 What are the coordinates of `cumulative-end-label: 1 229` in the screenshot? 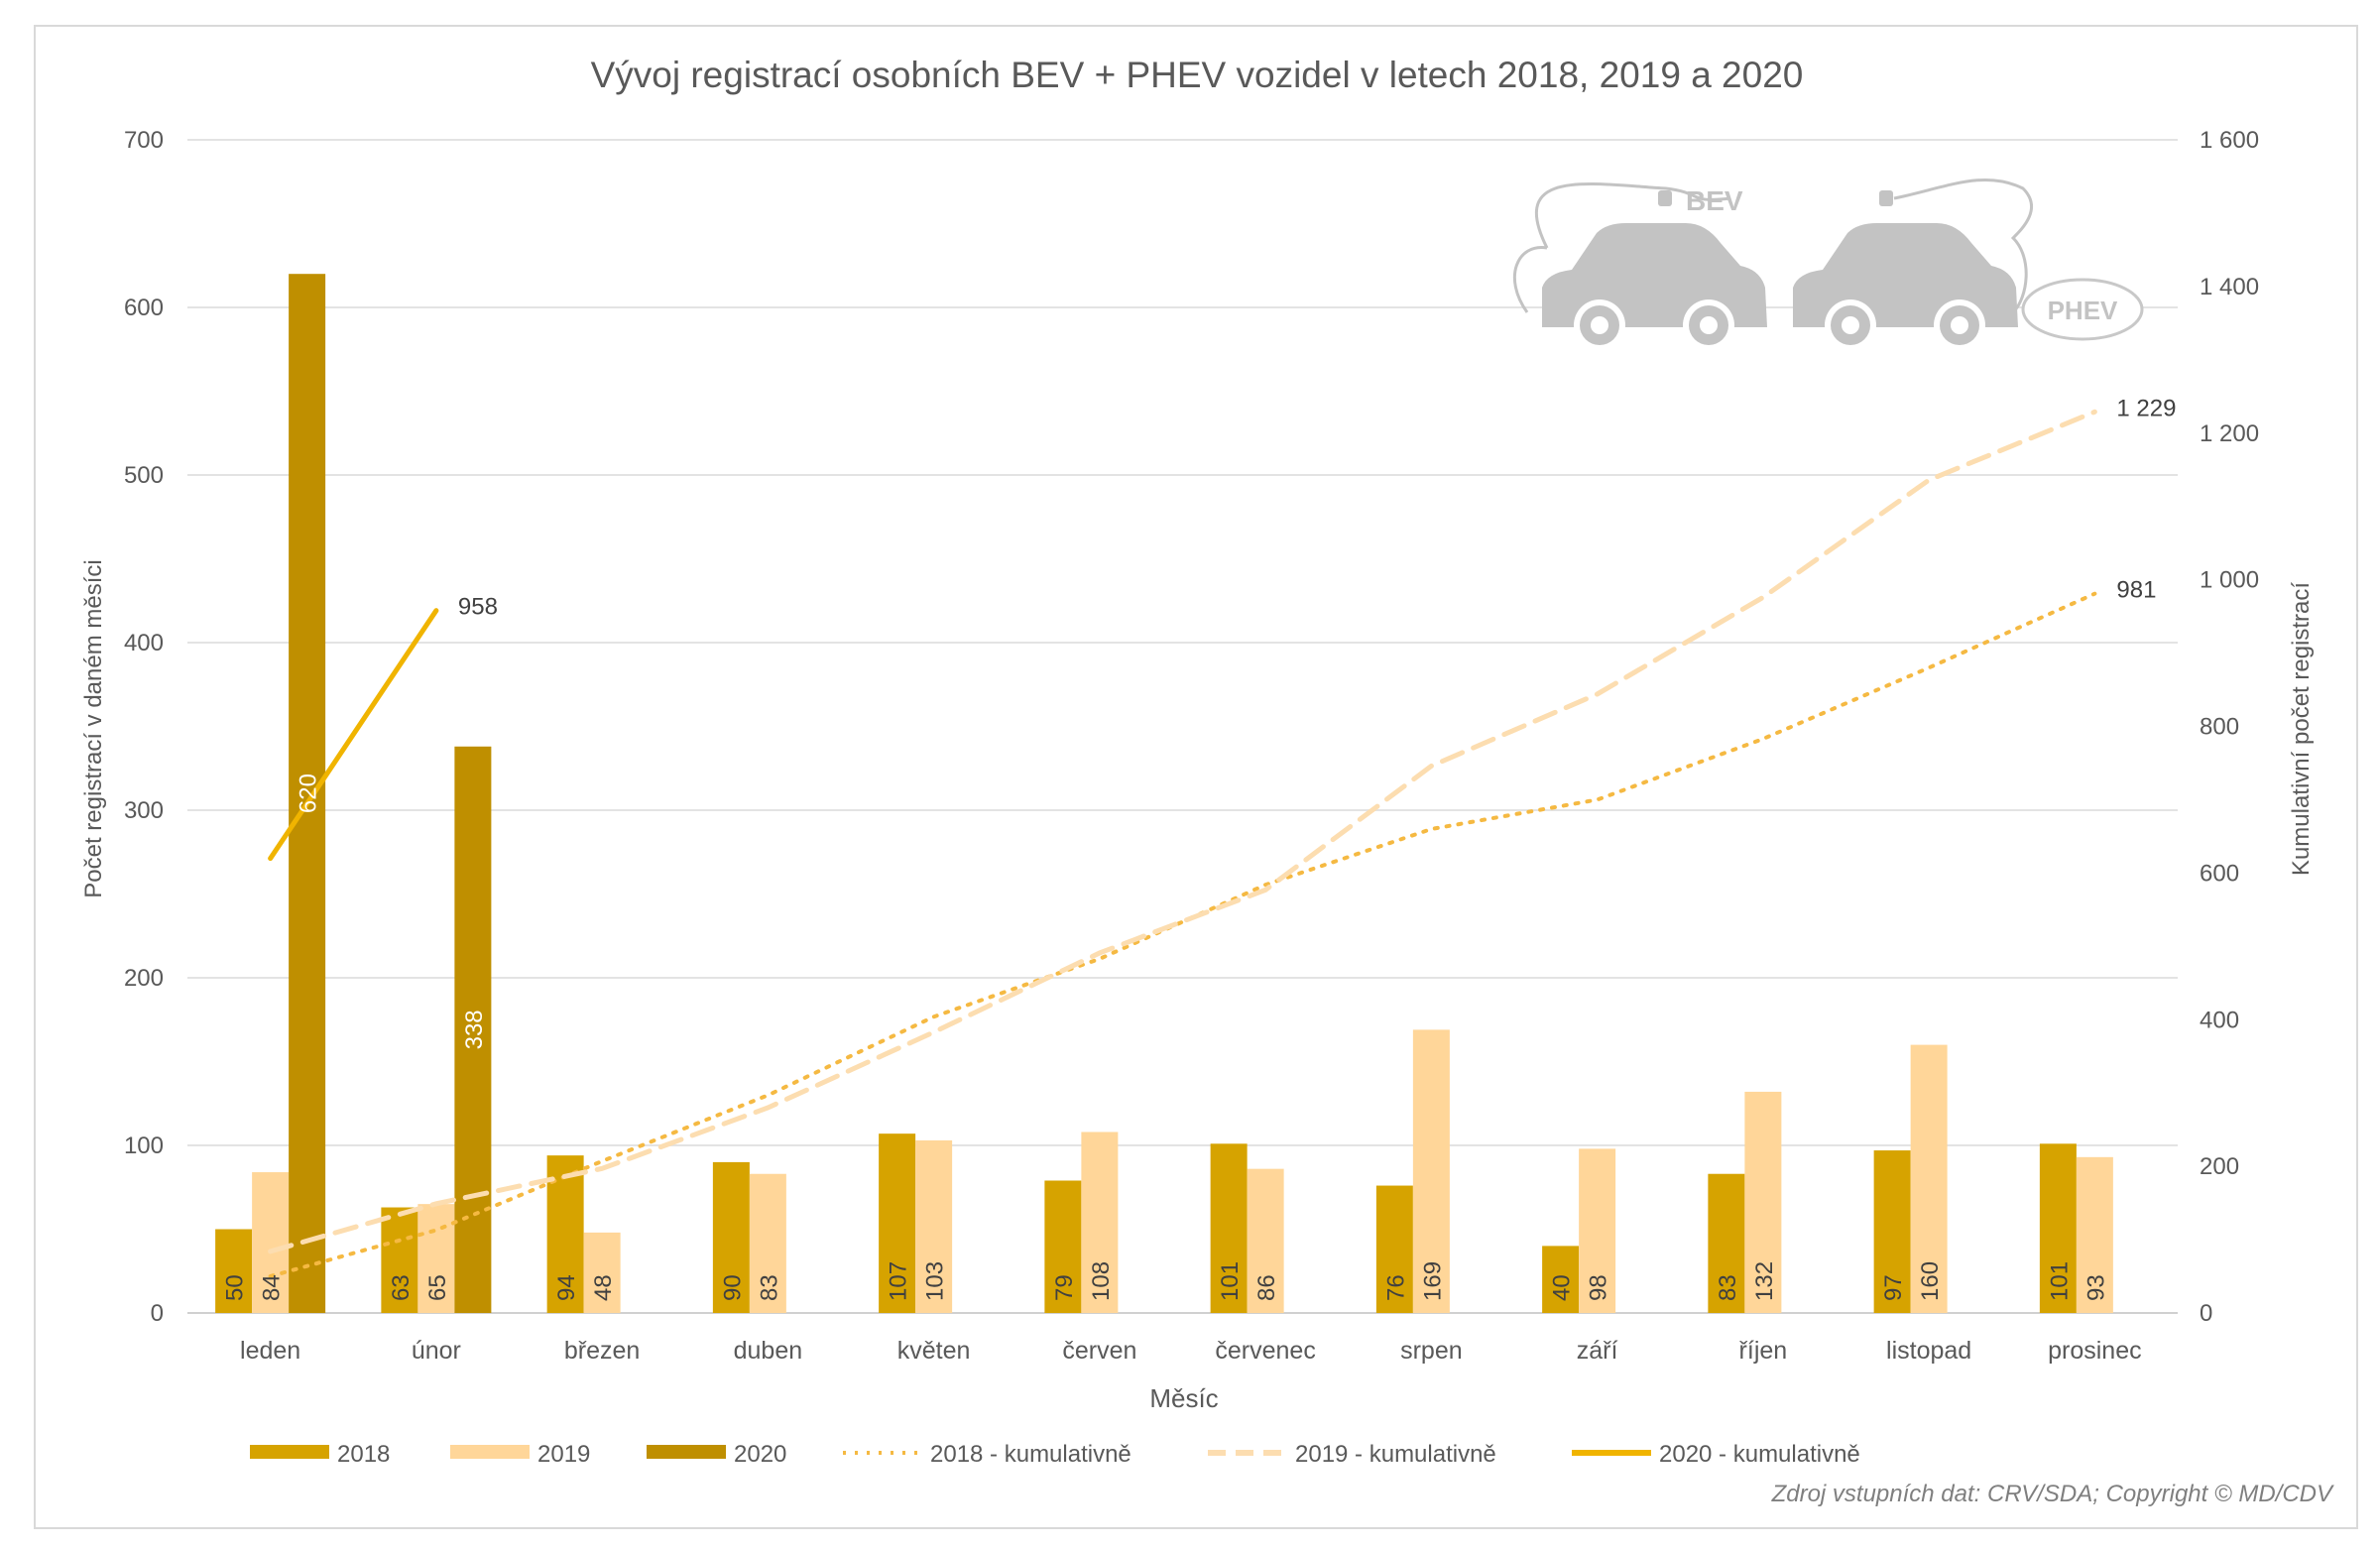 It's located at (2146, 408).